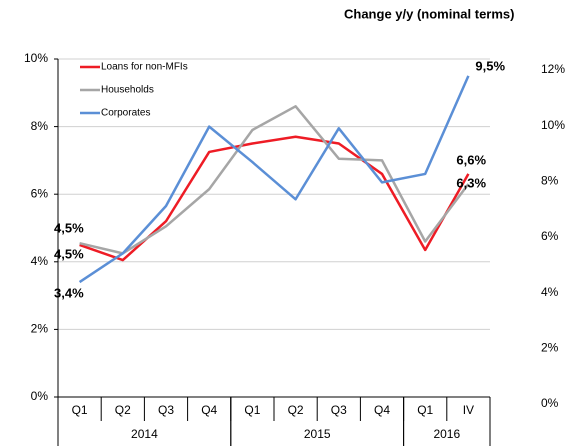 Image resolution: width=566 pixels, height=446 pixels. I want to click on y-tick-label: 4%, so click(40, 261).